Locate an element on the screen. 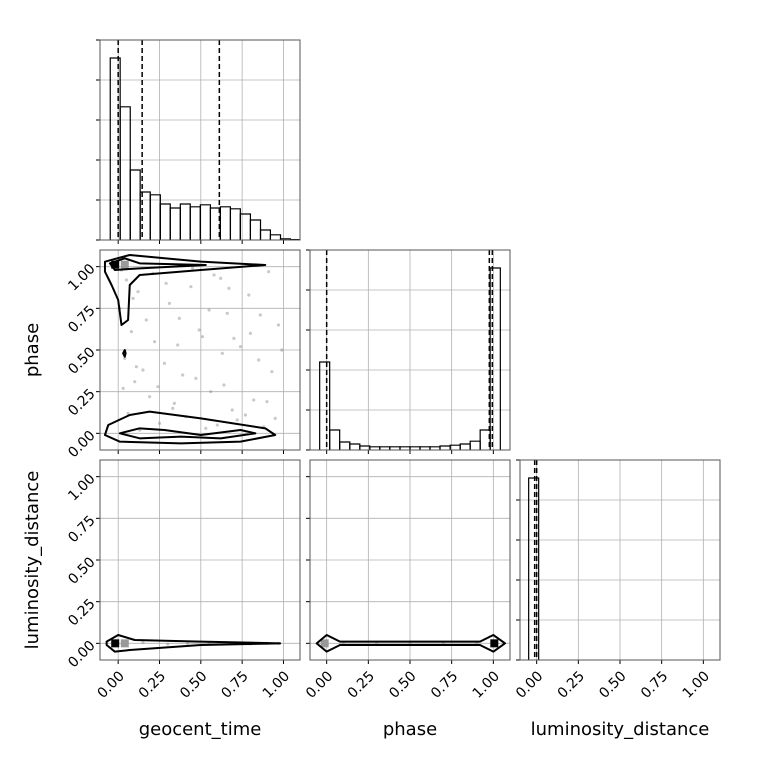 Image resolution: width=760 pixels, height=760 pixels. y-tick-label: 0.00 is located at coordinates (81, 444).